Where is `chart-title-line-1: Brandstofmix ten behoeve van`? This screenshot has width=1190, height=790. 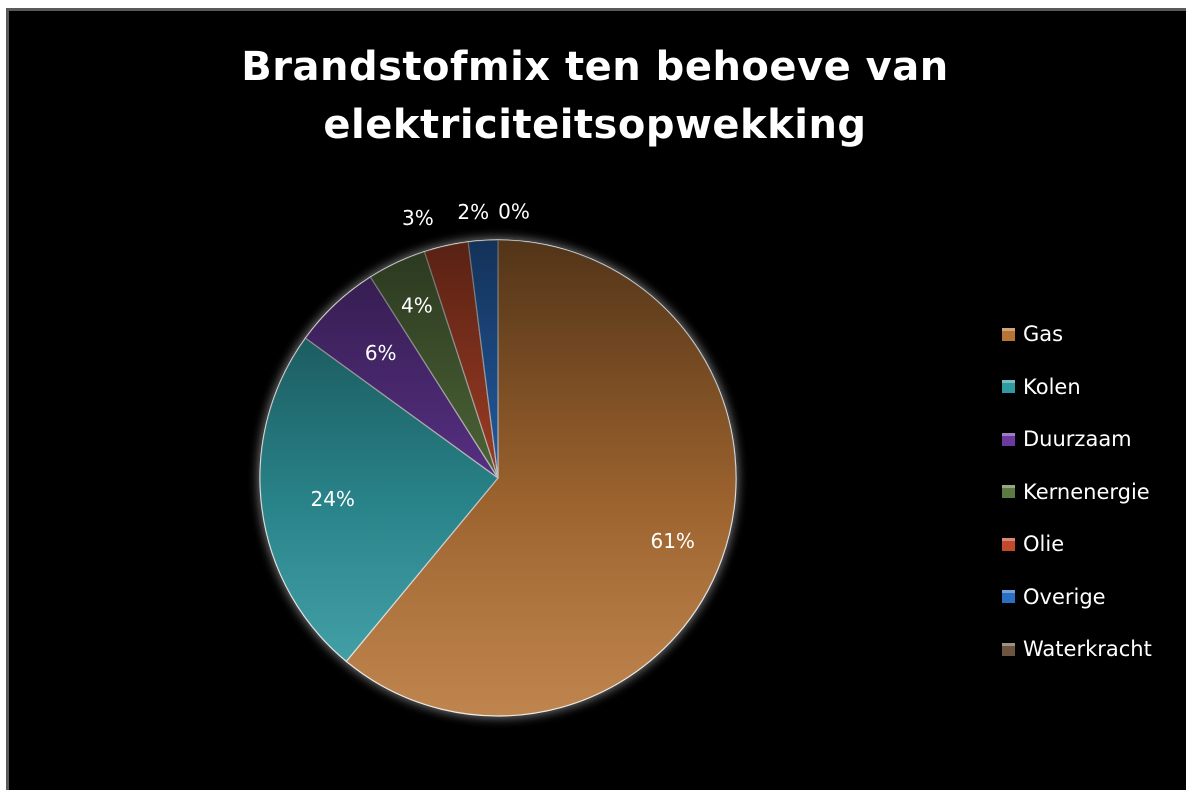
chart-title-line-1: Brandstofmix ten behoeve van is located at coordinates (595, 67).